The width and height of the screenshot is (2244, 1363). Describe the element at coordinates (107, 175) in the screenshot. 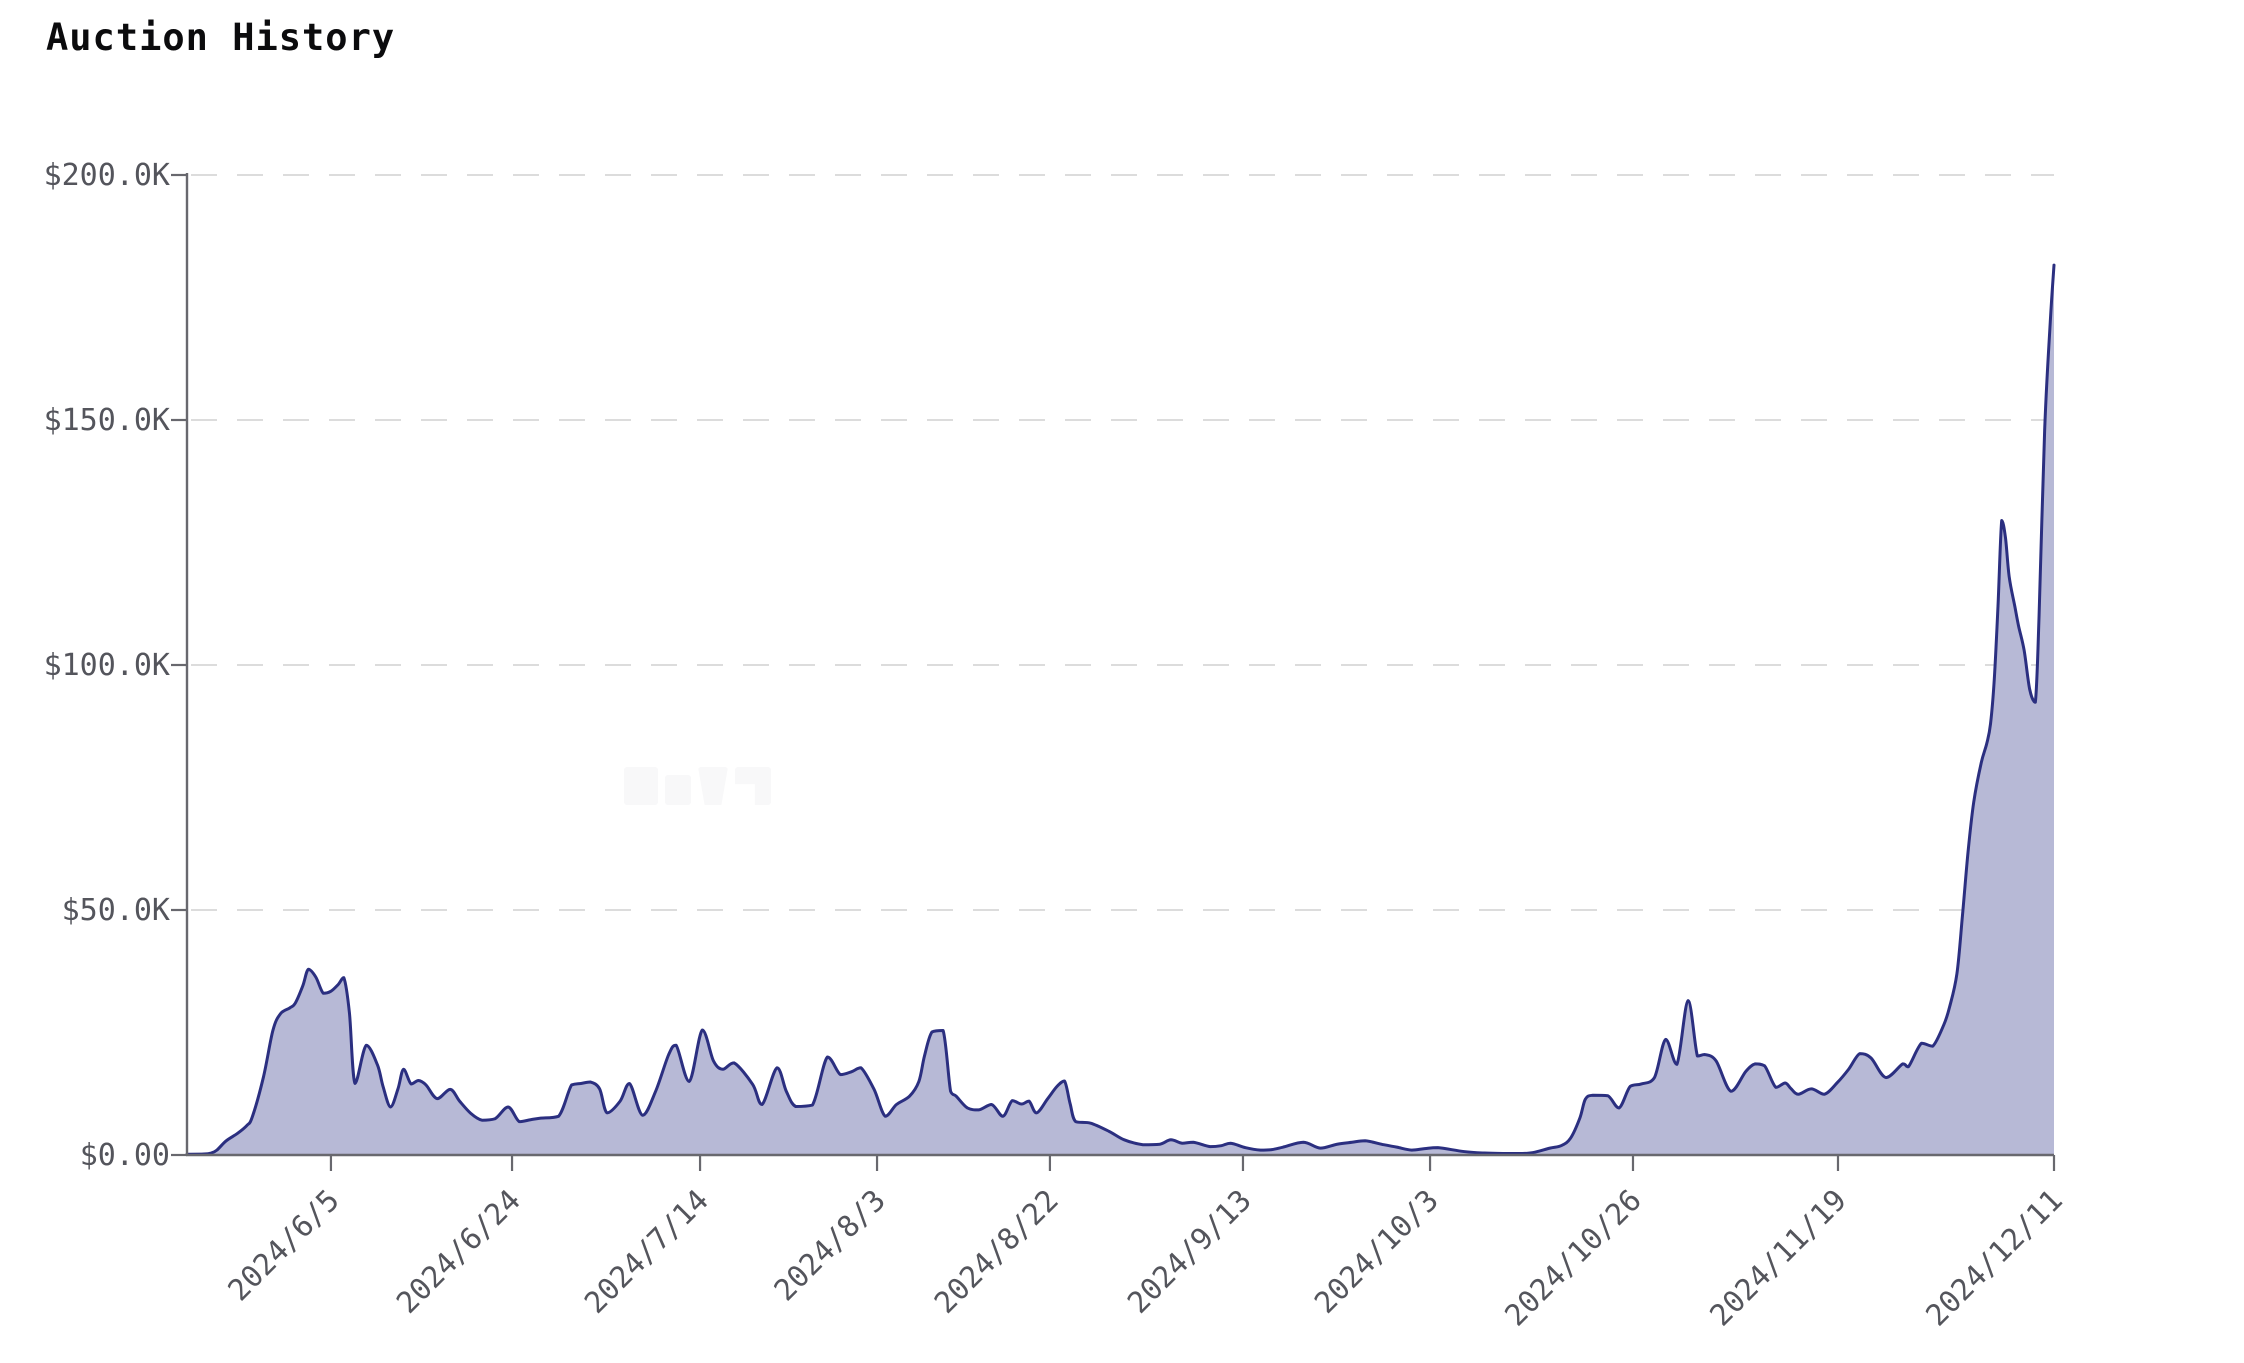

I see `y-tick-label: $200.0K` at that location.